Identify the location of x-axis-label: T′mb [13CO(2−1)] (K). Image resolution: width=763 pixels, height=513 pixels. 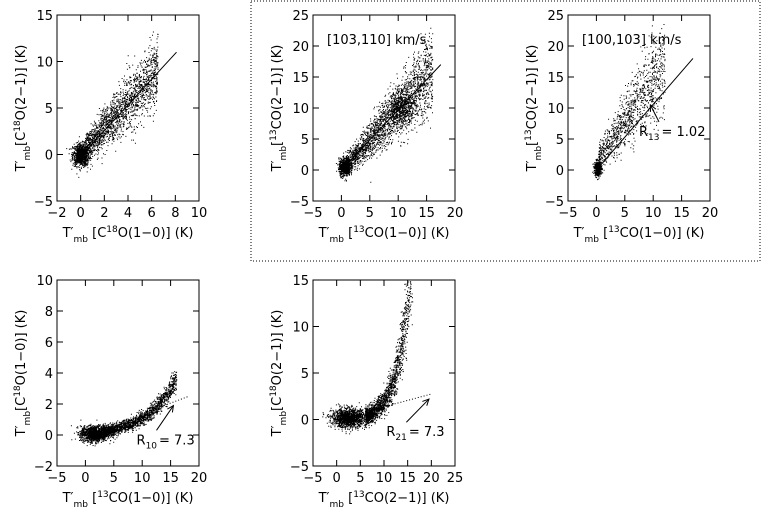
(384, 500).